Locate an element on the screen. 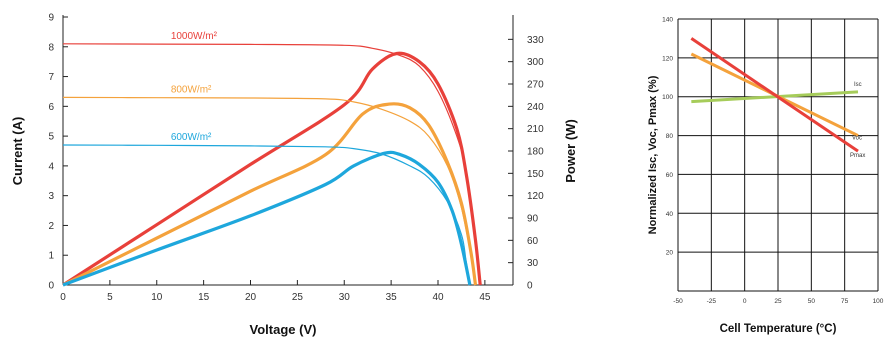  y2-tick-label: 180 is located at coordinates (535, 152).